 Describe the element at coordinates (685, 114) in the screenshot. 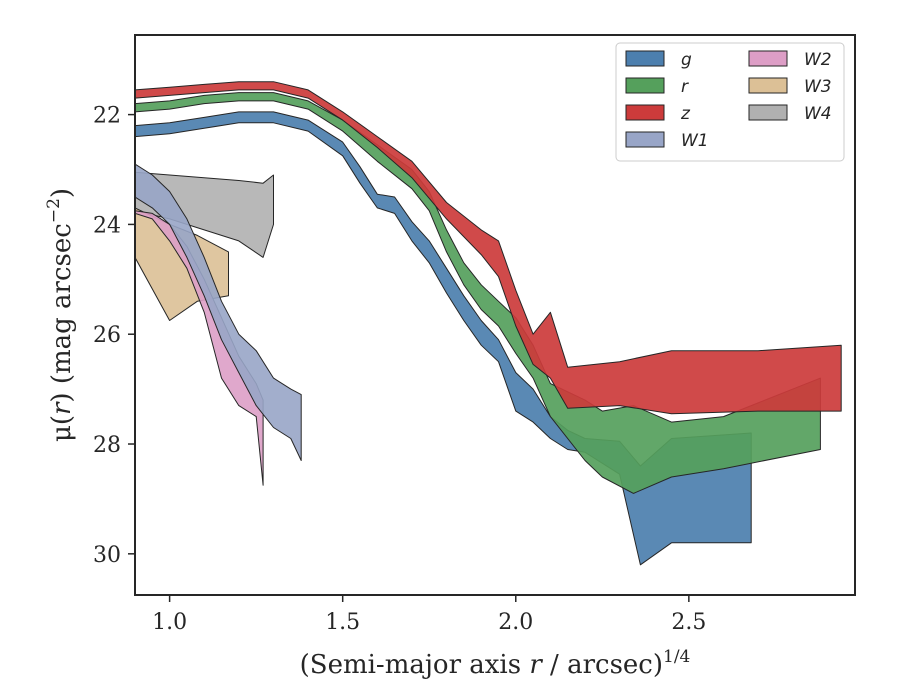

I see `legend-label-z: z` at that location.